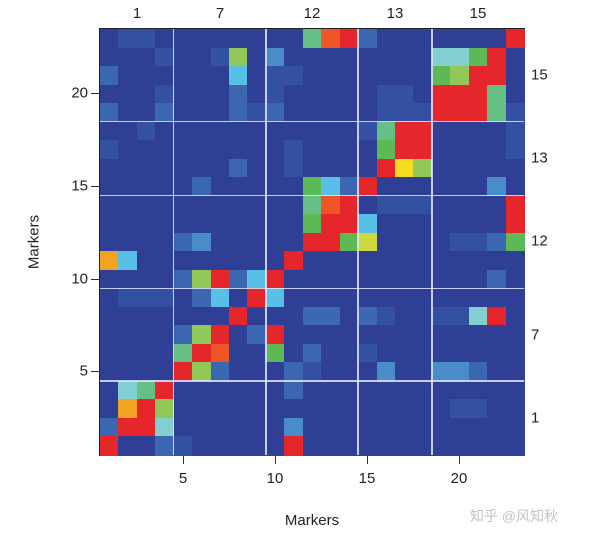 Image resolution: width=600 pixels, height=536 pixels. I want to click on right-group-label: 12, so click(539, 241).